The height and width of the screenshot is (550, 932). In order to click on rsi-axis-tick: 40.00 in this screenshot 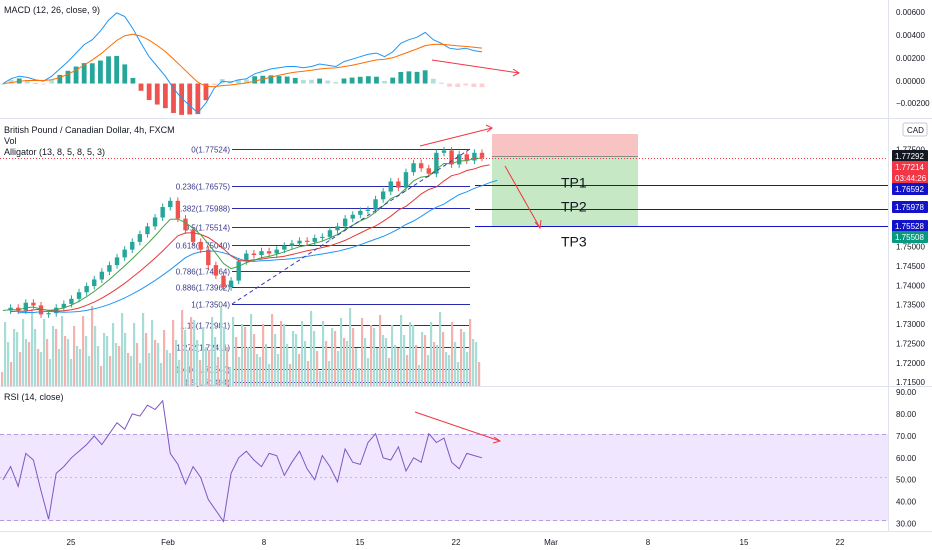, I will do `click(906, 502)`.